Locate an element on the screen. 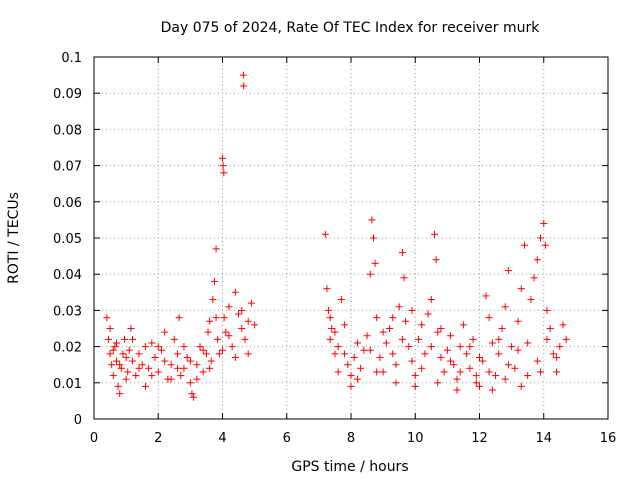 The width and height of the screenshot is (640, 480). y-tick-labels: 0 0.01 0.02 0.03 0.04 0.05 0.06 0.07 0.08 0.09 0.1 is located at coordinates (67, 239).